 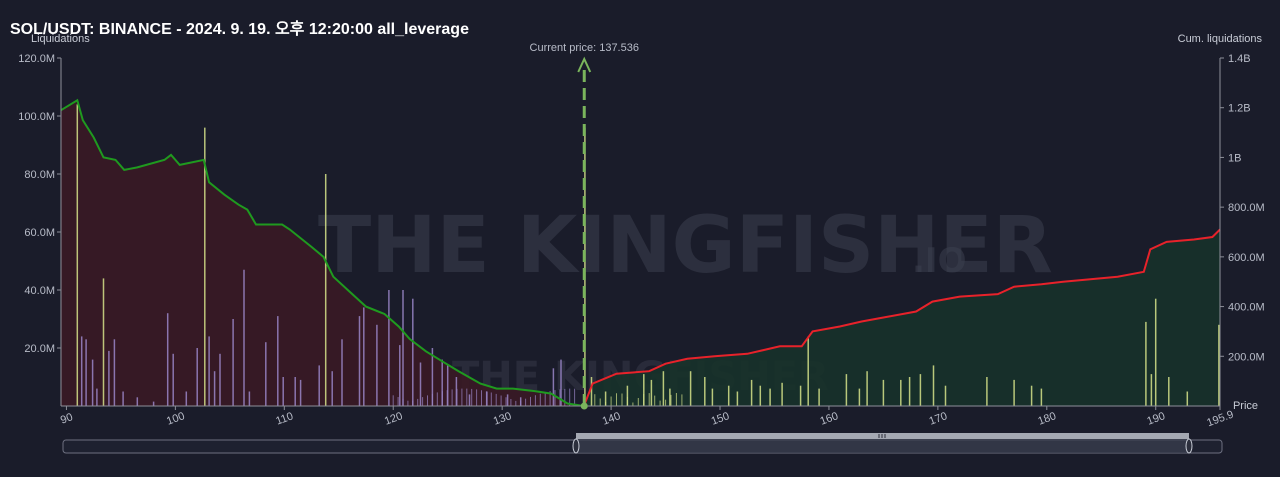 What do you see at coordinates (1234, 158) in the screenshot?
I see `y-right-tick-label: 1B` at bounding box center [1234, 158].